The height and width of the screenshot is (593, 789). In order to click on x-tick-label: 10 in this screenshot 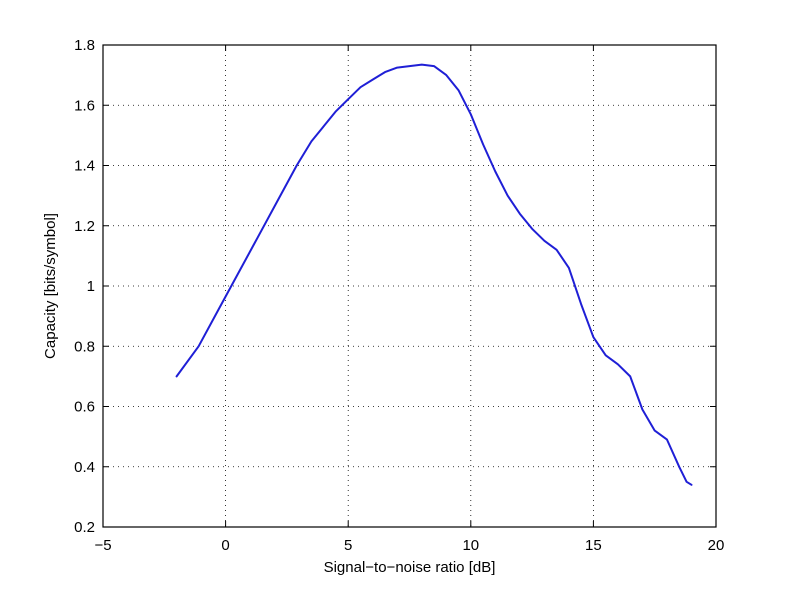, I will do `click(470, 545)`.